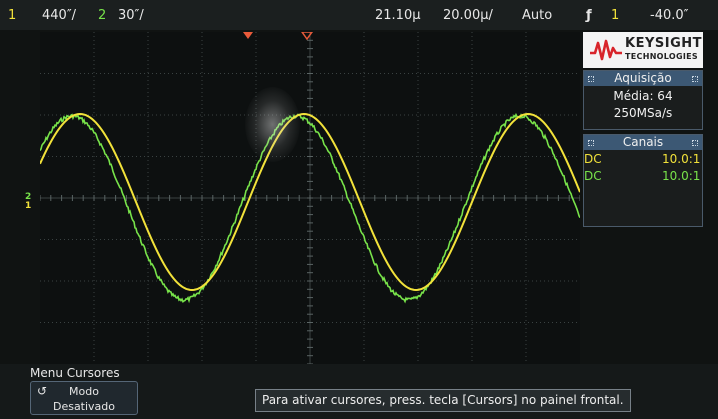 The width and height of the screenshot is (718, 419). I want to click on trigger-level: -40.0″, so click(669, 15).